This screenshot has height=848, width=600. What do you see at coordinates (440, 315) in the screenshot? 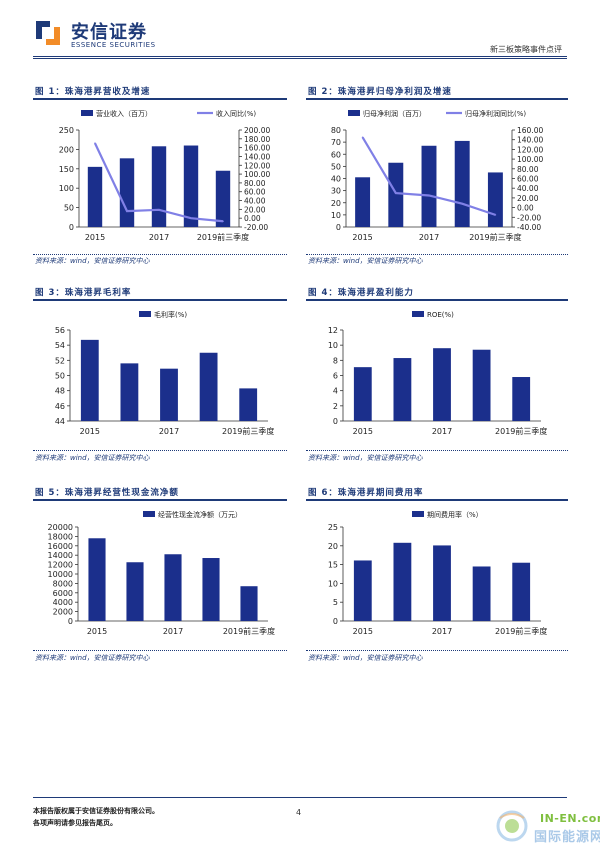
I see `legend-label-bar: ROE(%)` at bounding box center [440, 315].